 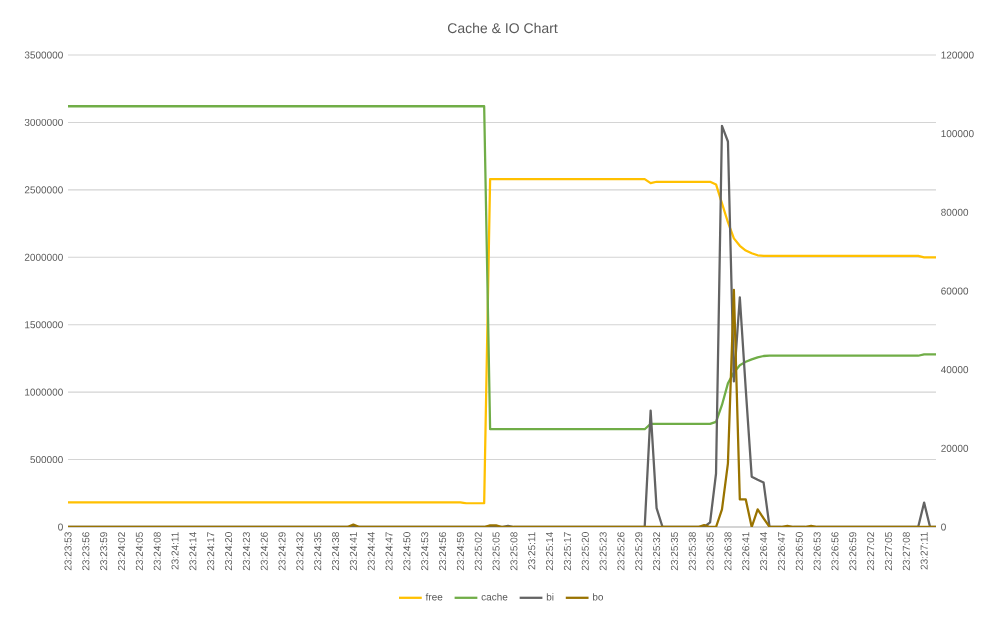 I want to click on y-tick-label: 1500000, so click(x=44, y=325).